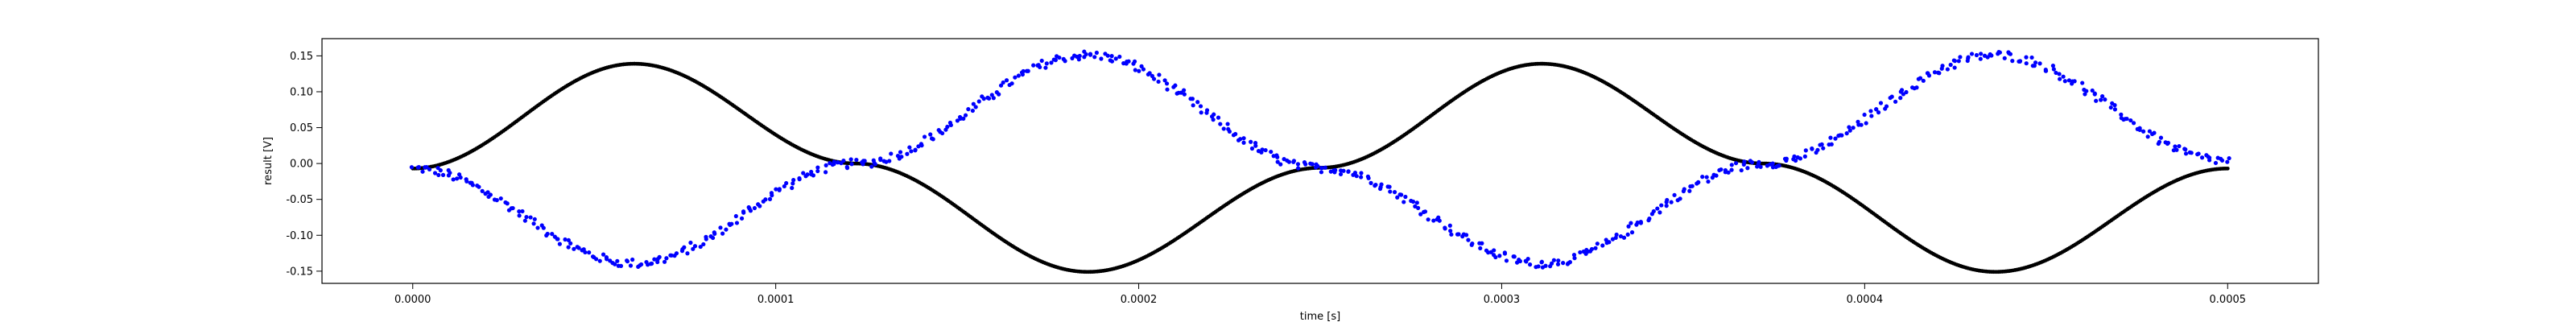 Image resolution: width=2576 pixels, height=322 pixels. Describe the element at coordinates (299, 236) in the screenshot. I see `y-tick-label: -0.10` at that location.